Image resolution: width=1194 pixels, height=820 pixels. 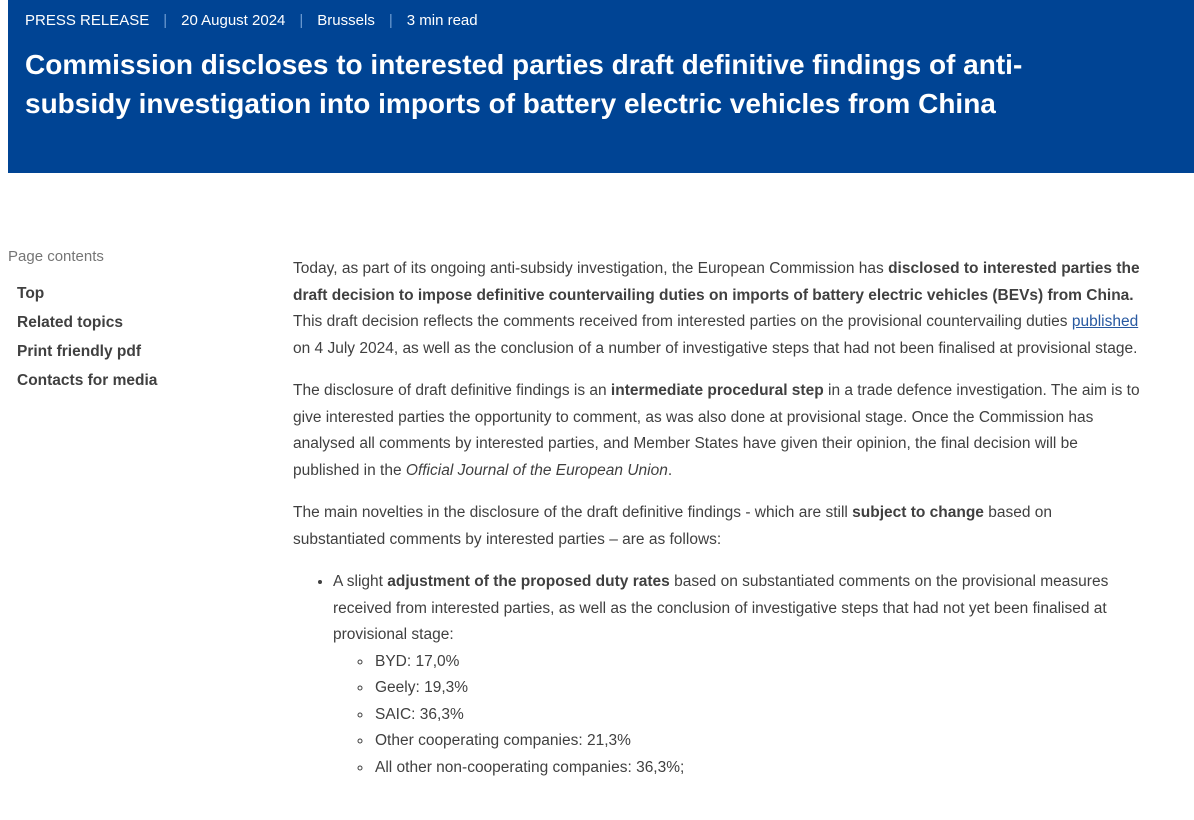 I want to click on meta-read-time: 3 min read, so click(x=442, y=20).